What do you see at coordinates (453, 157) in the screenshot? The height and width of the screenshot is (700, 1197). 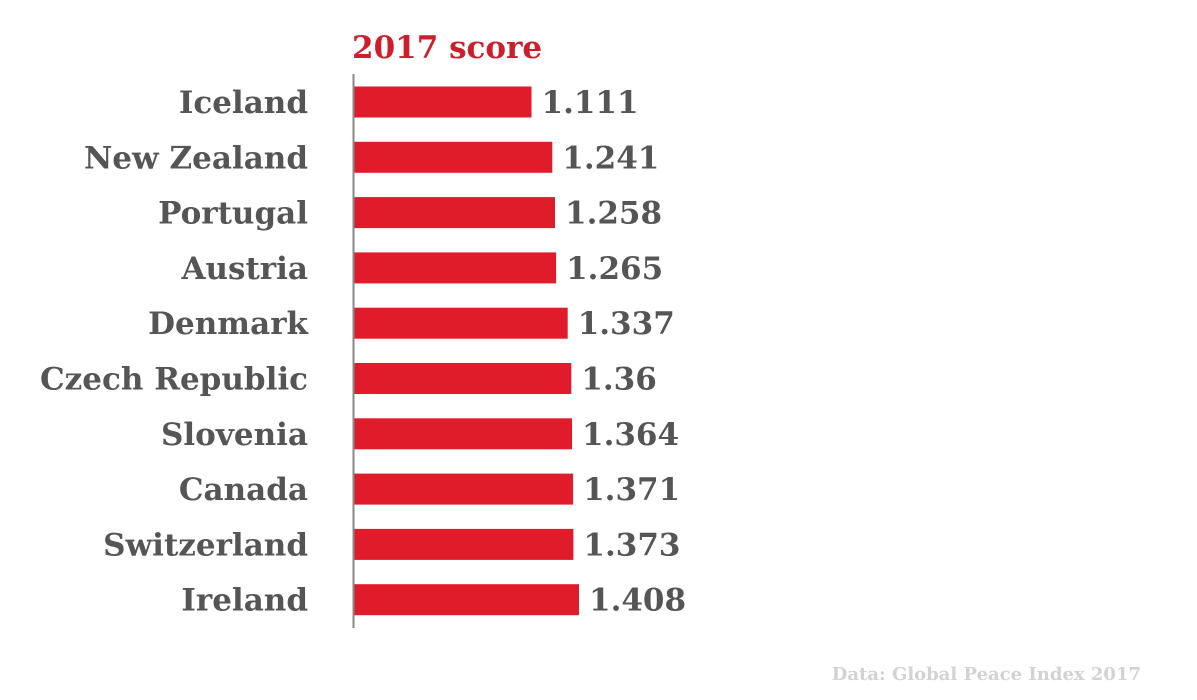 I see `bar-new-zealand` at bounding box center [453, 157].